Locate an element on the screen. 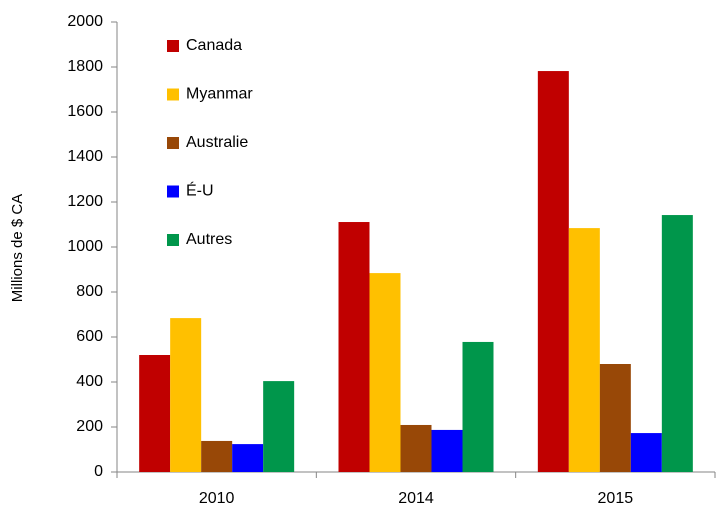 The height and width of the screenshot is (512, 721). x-tick-label: 2010 is located at coordinates (217, 498).